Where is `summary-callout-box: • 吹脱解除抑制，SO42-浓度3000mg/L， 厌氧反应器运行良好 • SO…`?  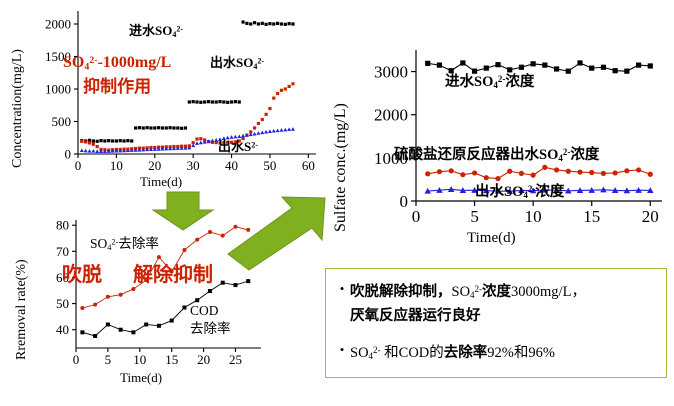
summary-callout-box: • 吹脱解除抑制，SO42-浓度3000mg/L， 厌氧反应器运行良好 • SO… is located at coordinates (496, 323).